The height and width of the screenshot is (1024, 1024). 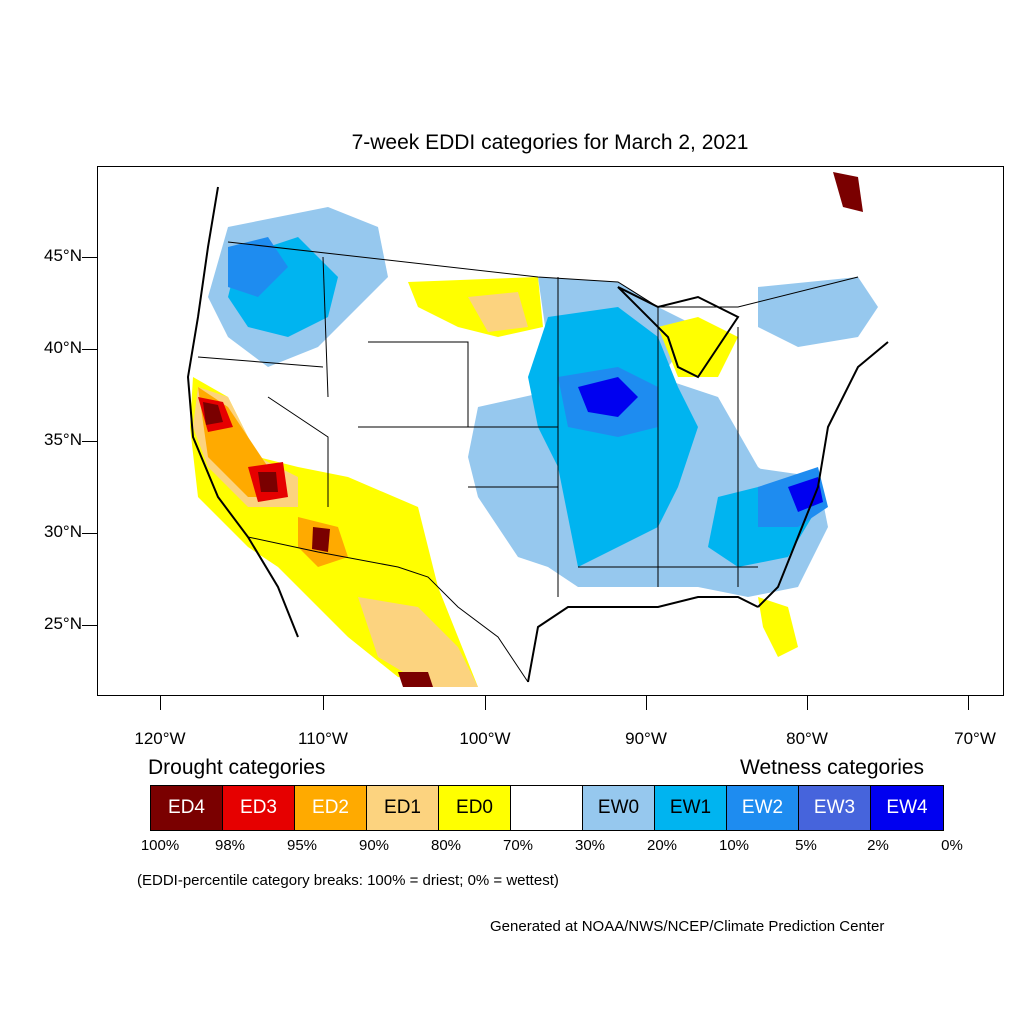 I want to click on lon-label-80w: 80°W, so click(x=807, y=738).